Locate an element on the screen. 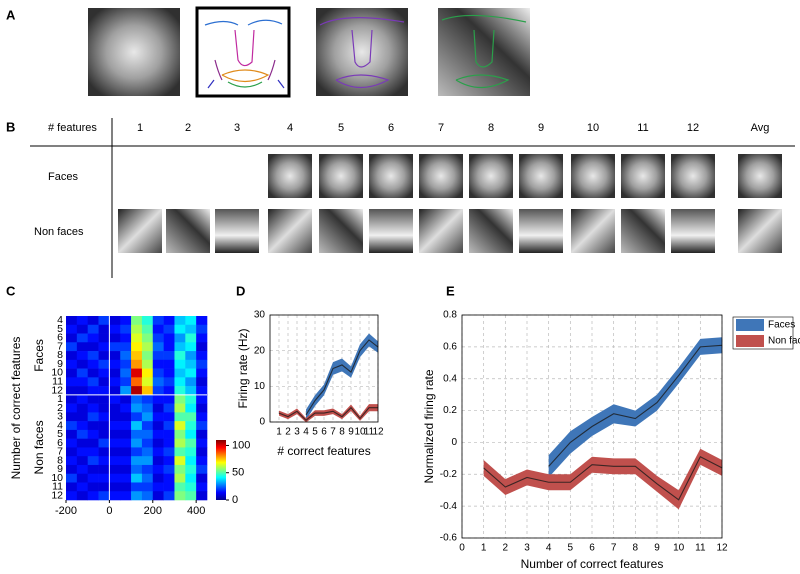  y-tick-label: 0.6 is located at coordinates (450, 346).